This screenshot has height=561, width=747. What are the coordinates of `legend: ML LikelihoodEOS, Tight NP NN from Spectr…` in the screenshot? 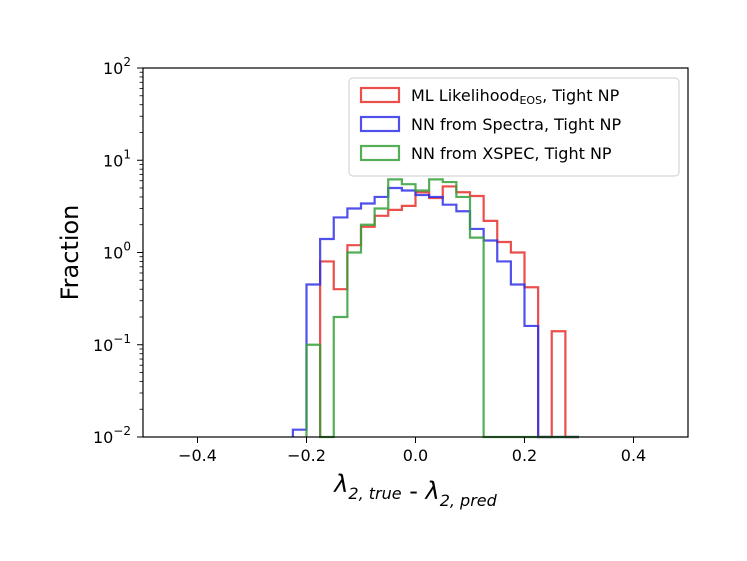 It's located at (514, 127).